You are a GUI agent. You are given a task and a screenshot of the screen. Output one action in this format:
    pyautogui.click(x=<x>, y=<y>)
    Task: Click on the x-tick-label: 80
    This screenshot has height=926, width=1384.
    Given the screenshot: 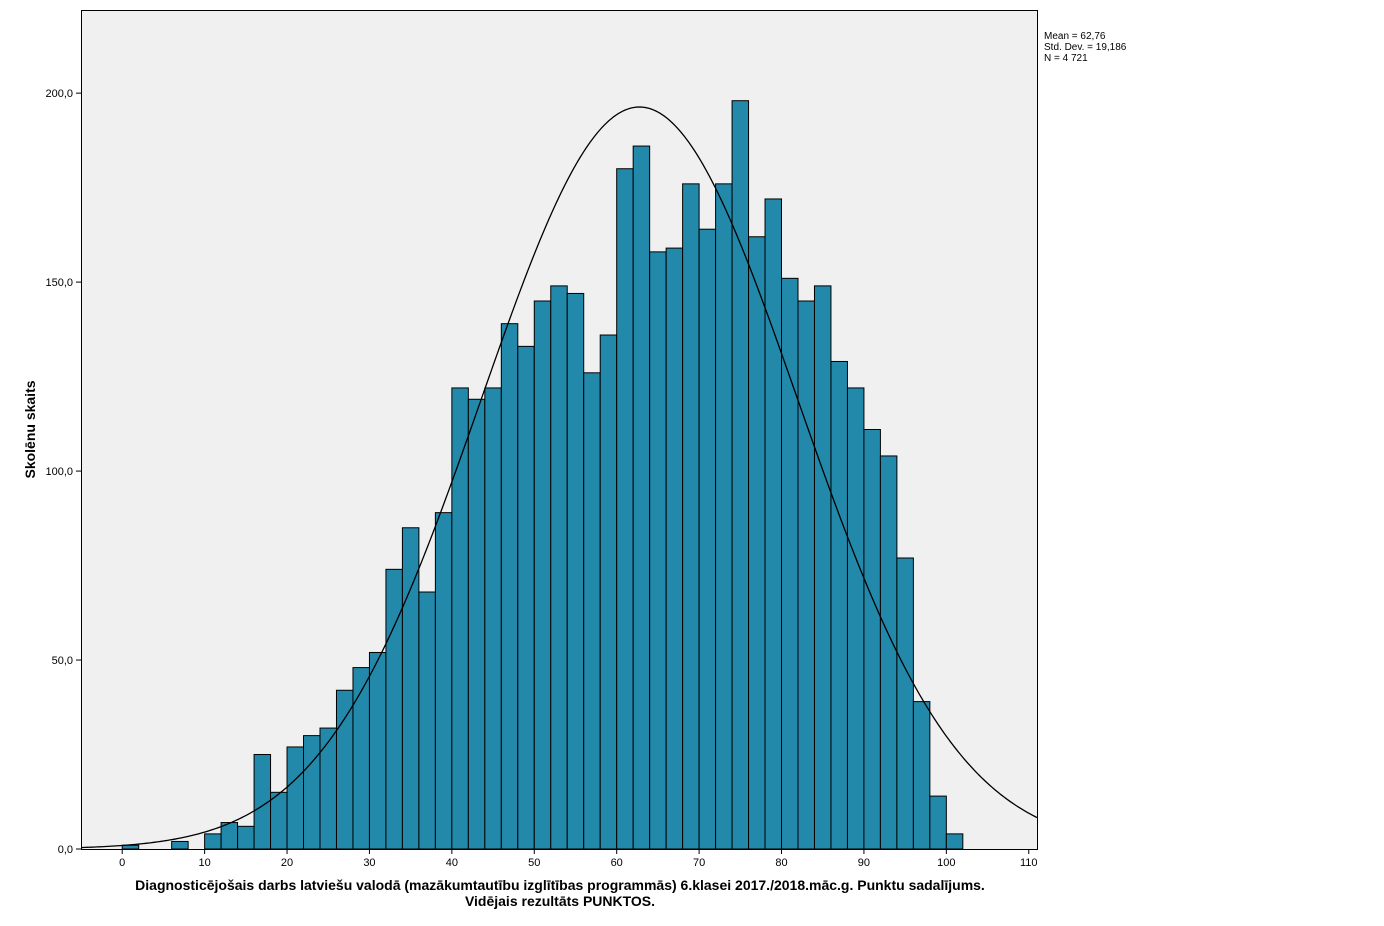 What is the action you would take?
    pyautogui.click(x=781, y=863)
    